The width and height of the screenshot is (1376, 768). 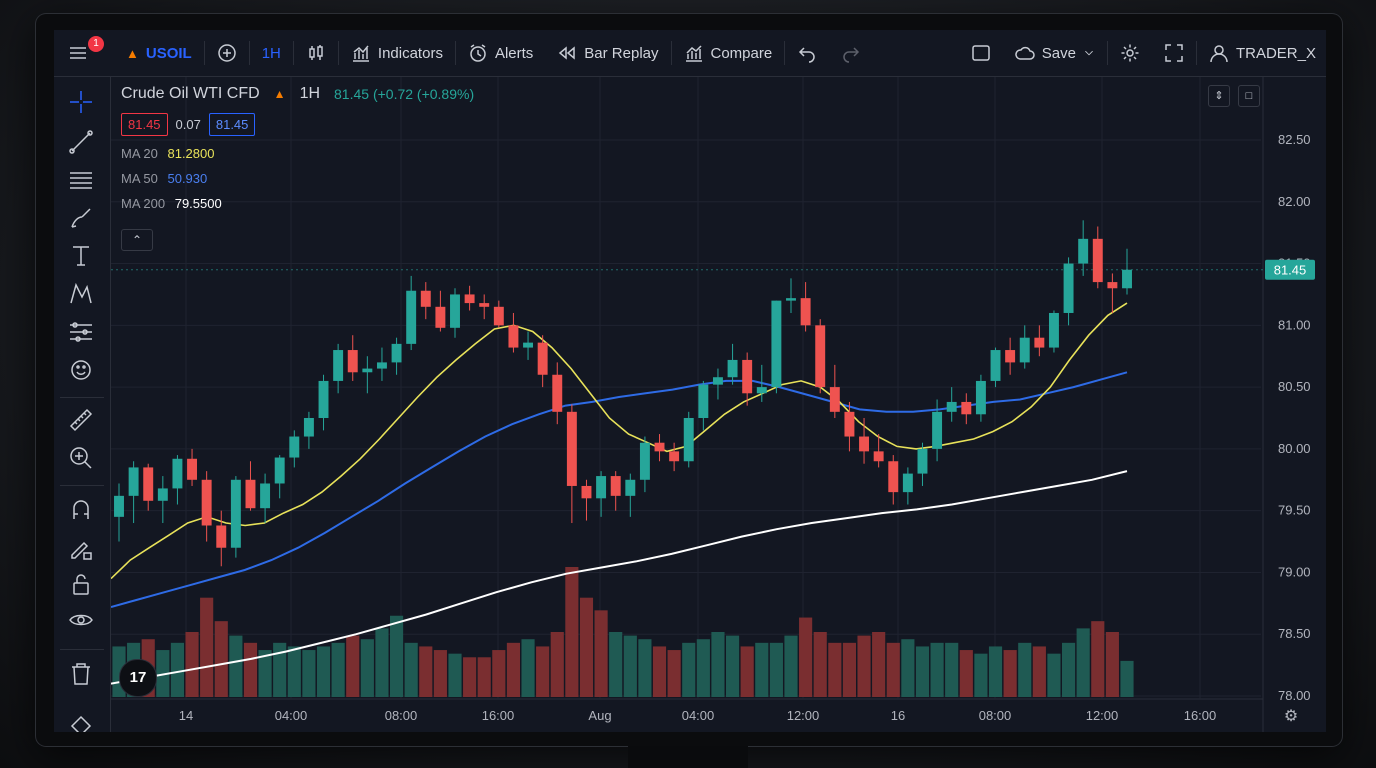 What do you see at coordinates (1261, 53) in the screenshot?
I see `user-menu-button: TRADER_X` at bounding box center [1261, 53].